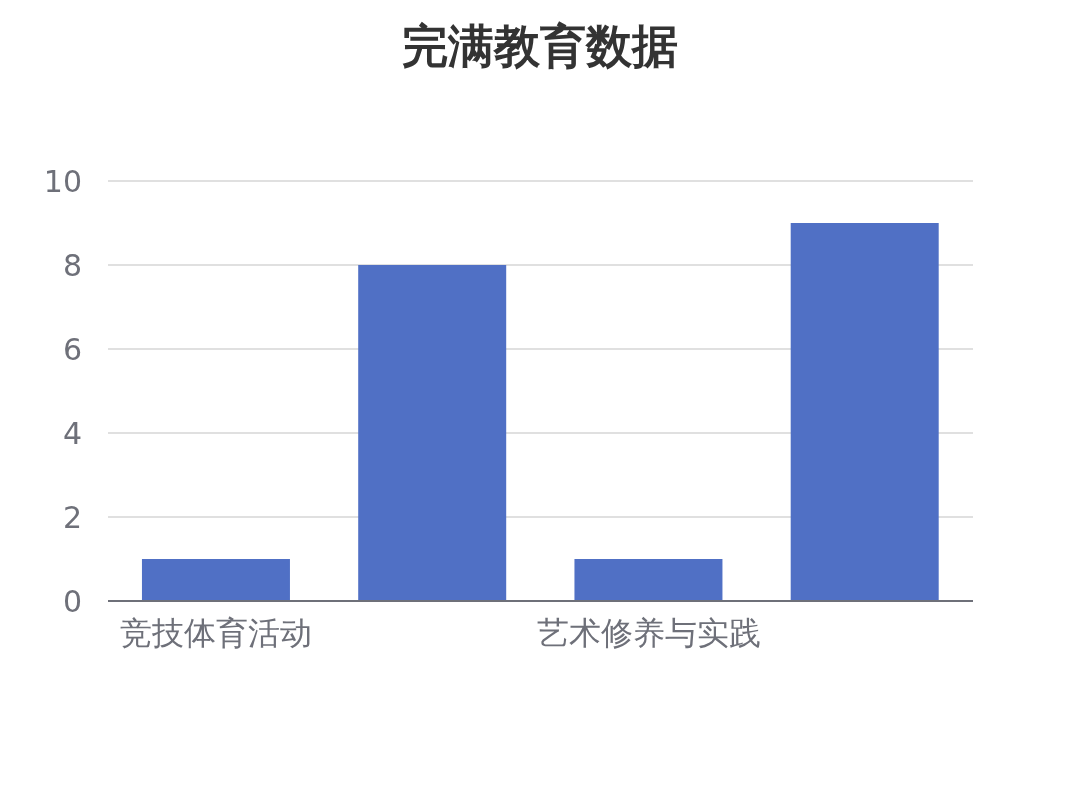  I want to click on y-tick-label: 8, so click(72, 265).